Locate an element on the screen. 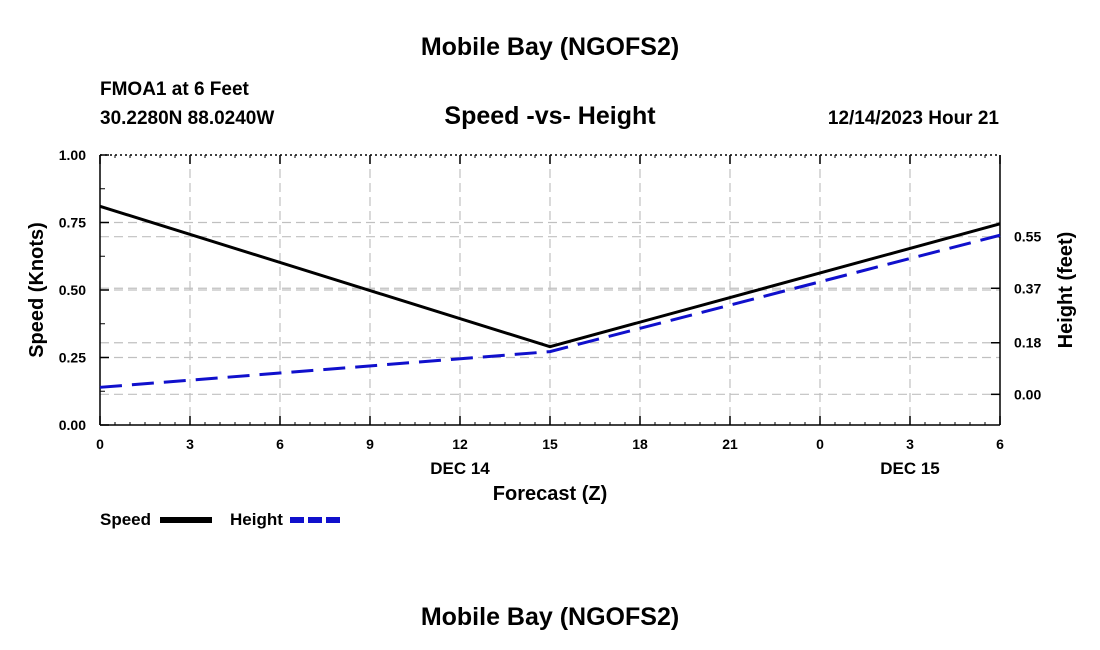 The image size is (1100, 650). y-tick-label: 0.25 is located at coordinates (72, 358).